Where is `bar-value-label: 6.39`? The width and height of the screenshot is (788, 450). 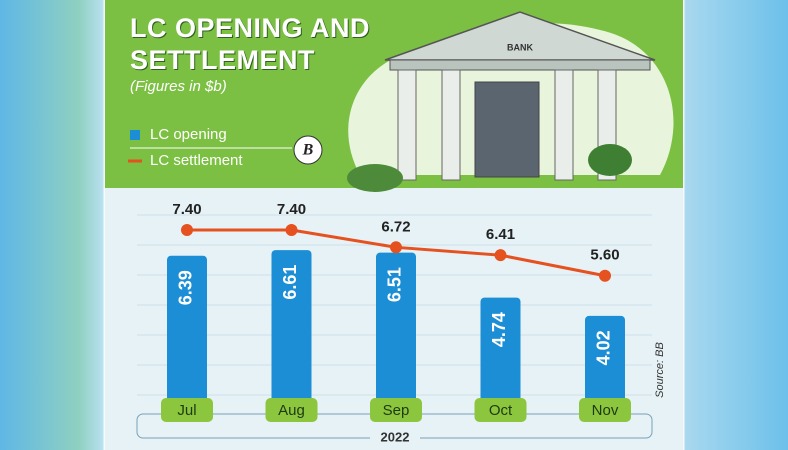 bar-value-label: 6.39 is located at coordinates (186, 287).